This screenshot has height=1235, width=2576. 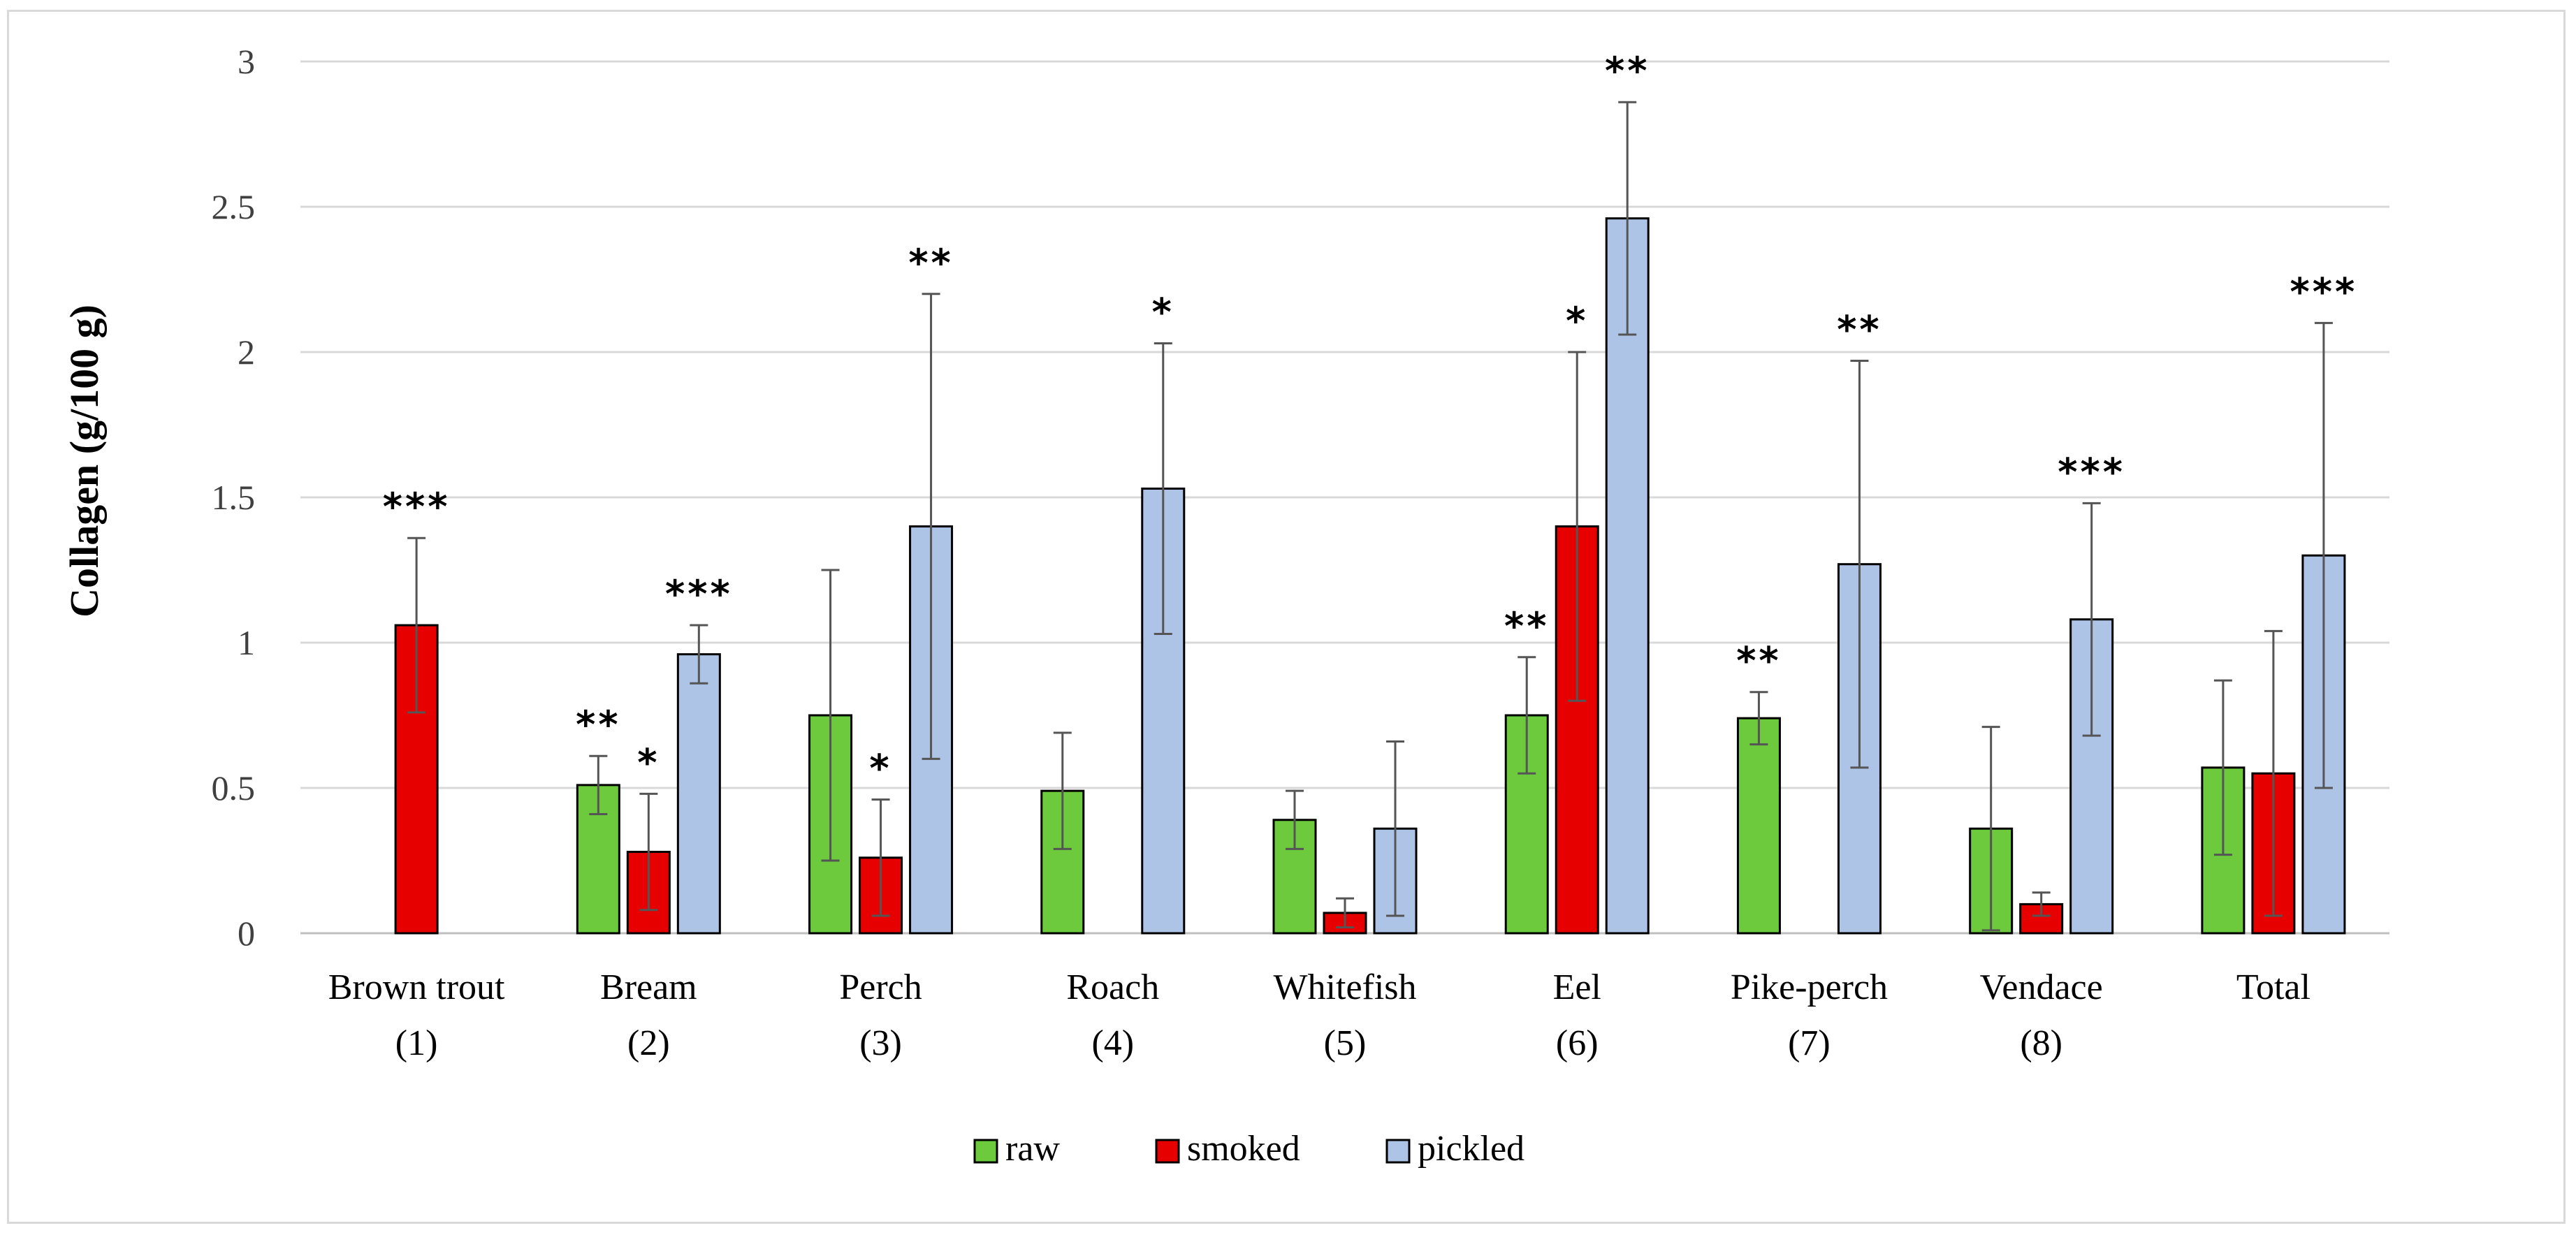 I want to click on category-label: Perch, so click(x=880, y=987).